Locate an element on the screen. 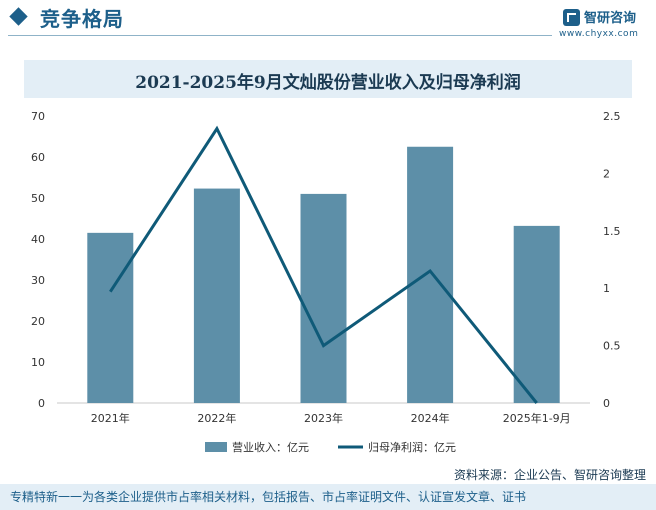 Image resolution: width=656 pixels, height=510 pixels. brand-url: www.chyxx.com is located at coordinates (599, 34).